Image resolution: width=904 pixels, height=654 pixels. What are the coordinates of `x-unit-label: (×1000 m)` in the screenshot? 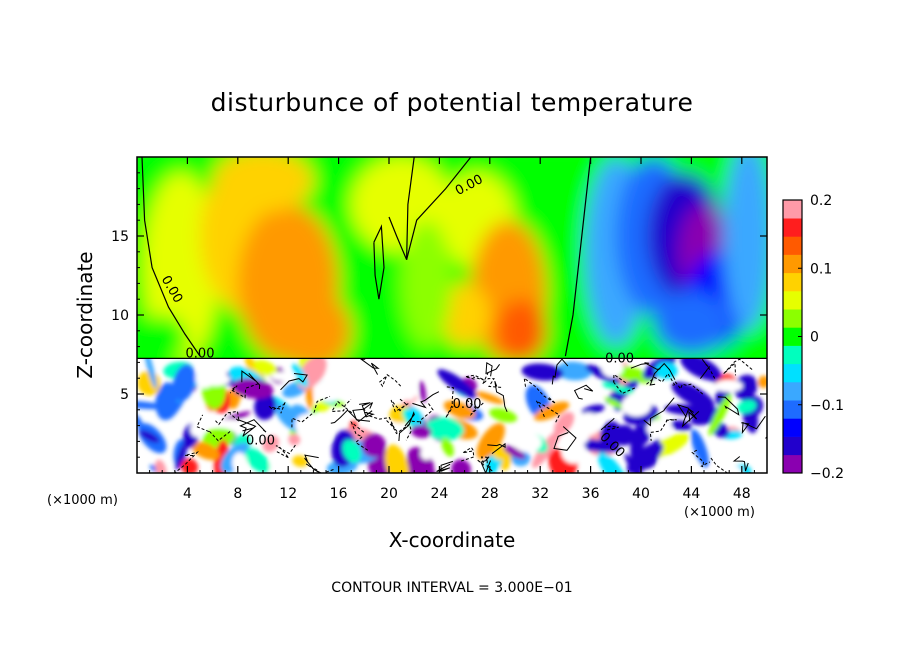 It's located at (82, 500).